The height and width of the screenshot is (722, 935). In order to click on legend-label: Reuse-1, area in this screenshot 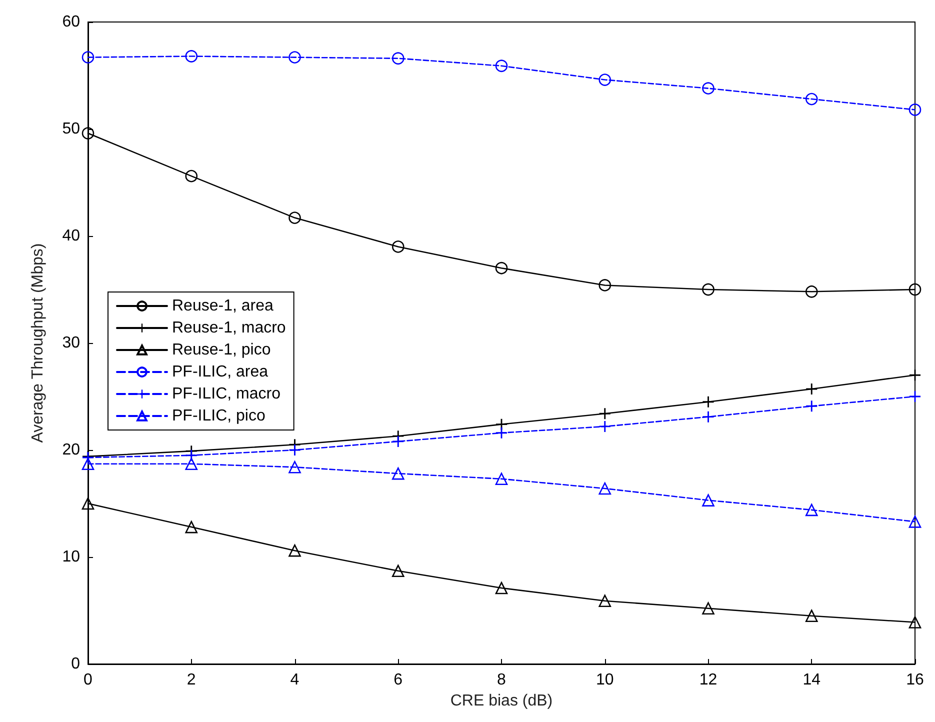, I will do `click(223, 306)`.